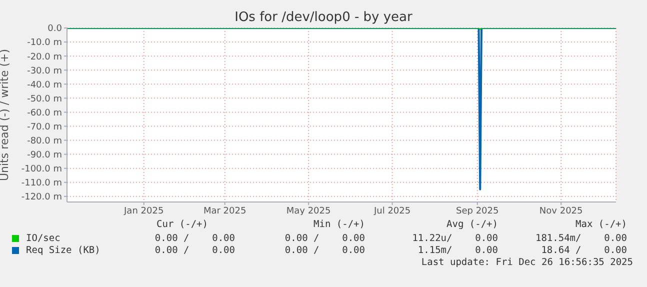  Describe the element at coordinates (44, 99) in the screenshot. I see `y-tick-label: -50.0 m` at that location.